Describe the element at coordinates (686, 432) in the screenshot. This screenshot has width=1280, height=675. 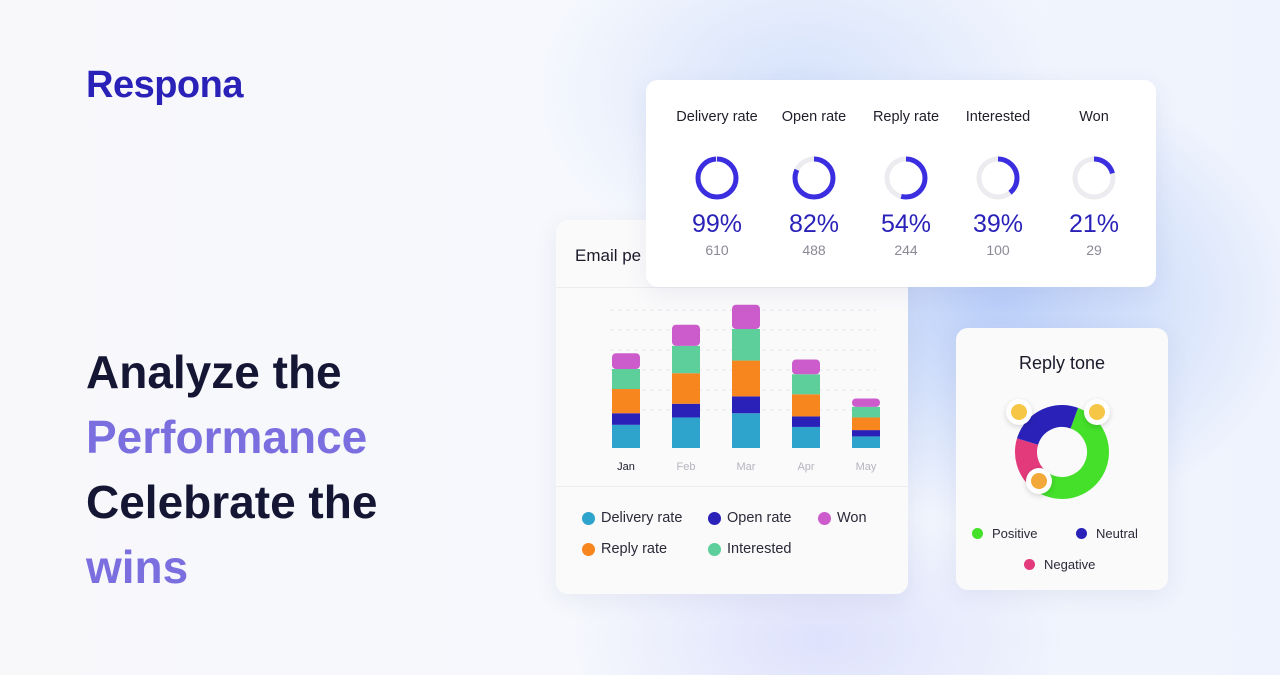
I see `bar-segment-delivery-rate-feb` at that location.